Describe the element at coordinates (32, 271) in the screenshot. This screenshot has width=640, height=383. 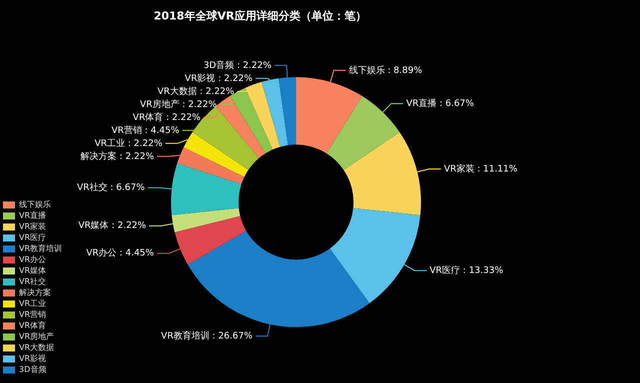
I see `legend-label: VR媒体` at that location.